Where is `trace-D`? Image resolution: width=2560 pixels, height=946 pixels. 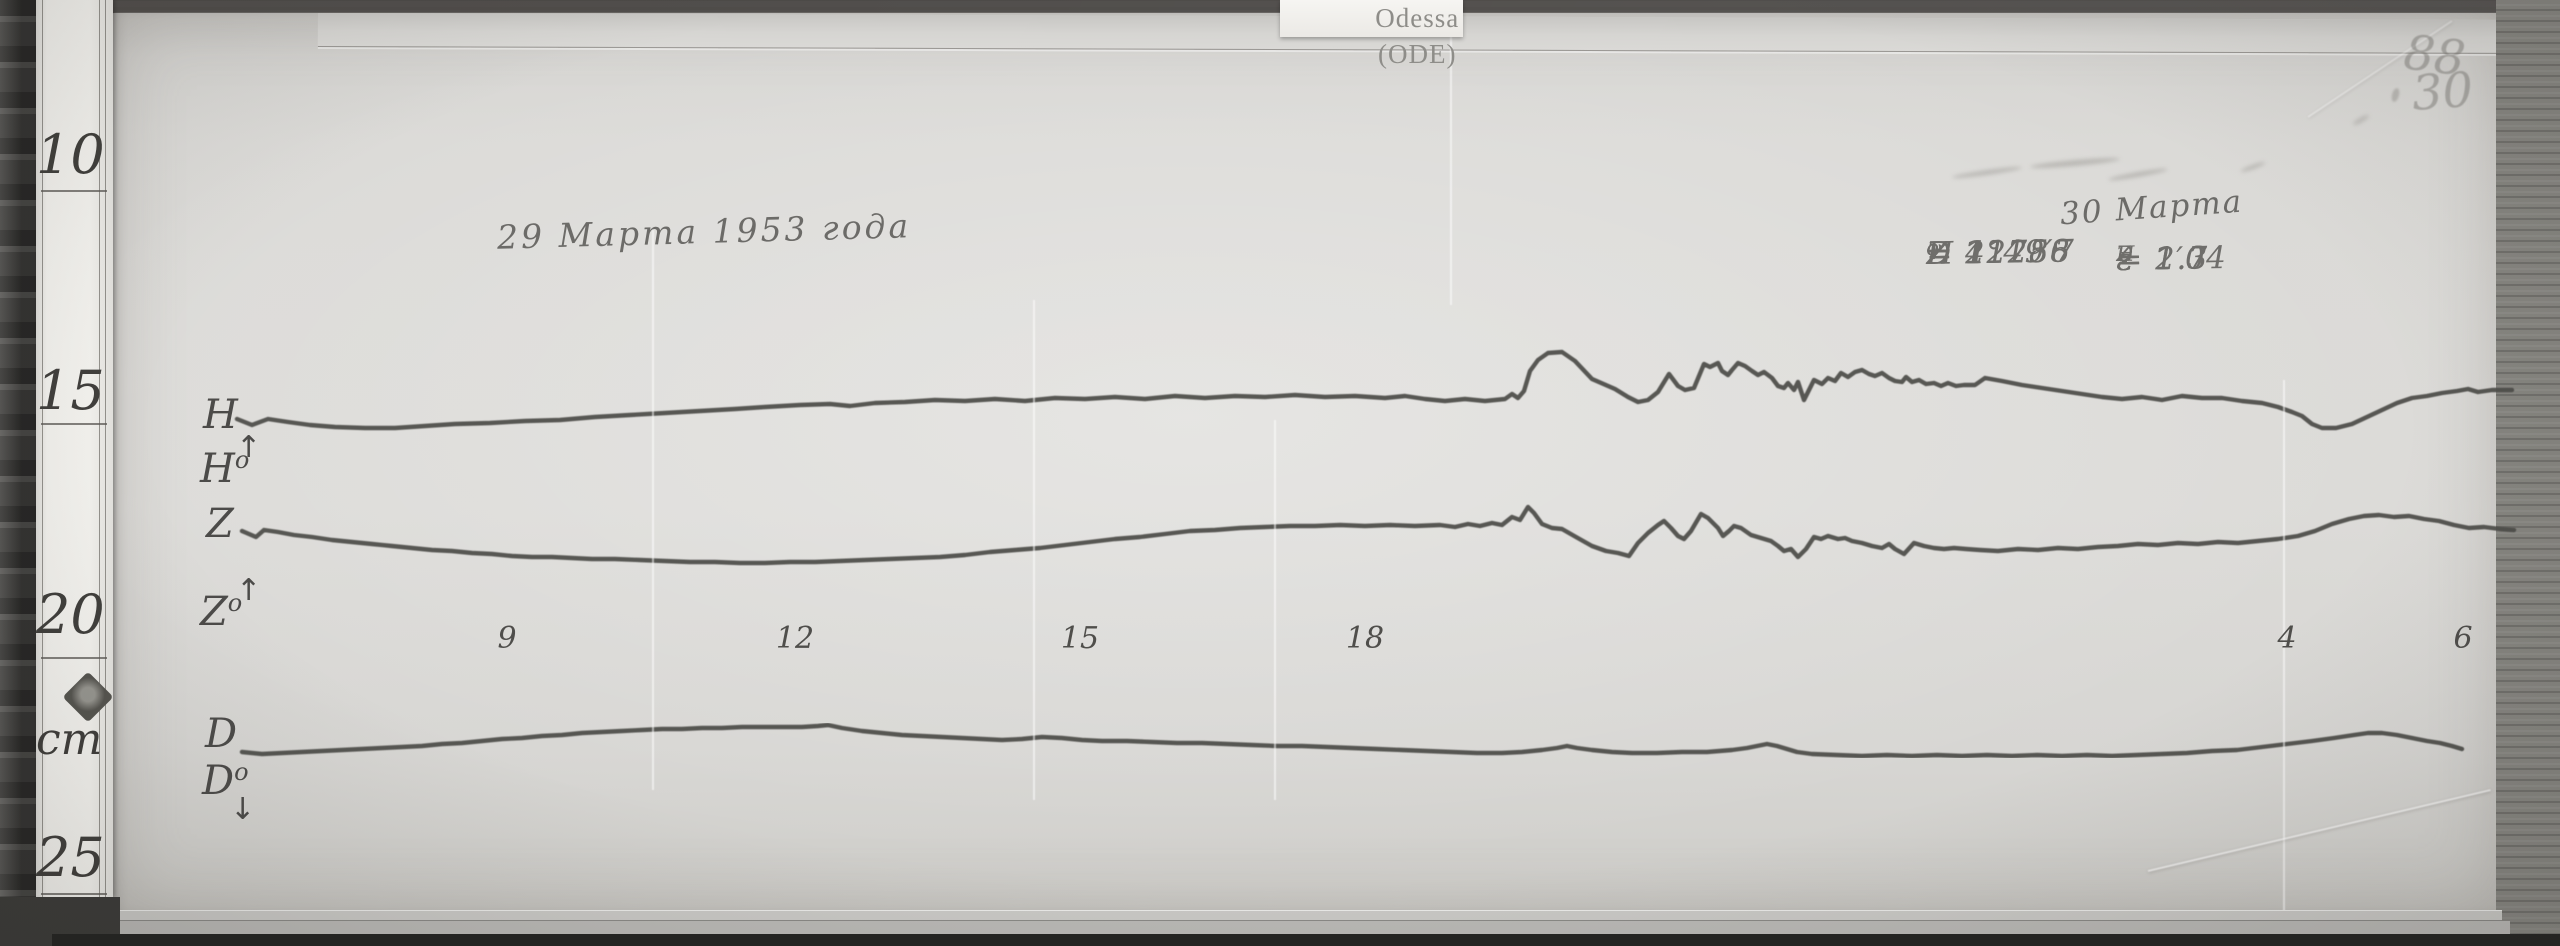 trace-D is located at coordinates (1352, 740).